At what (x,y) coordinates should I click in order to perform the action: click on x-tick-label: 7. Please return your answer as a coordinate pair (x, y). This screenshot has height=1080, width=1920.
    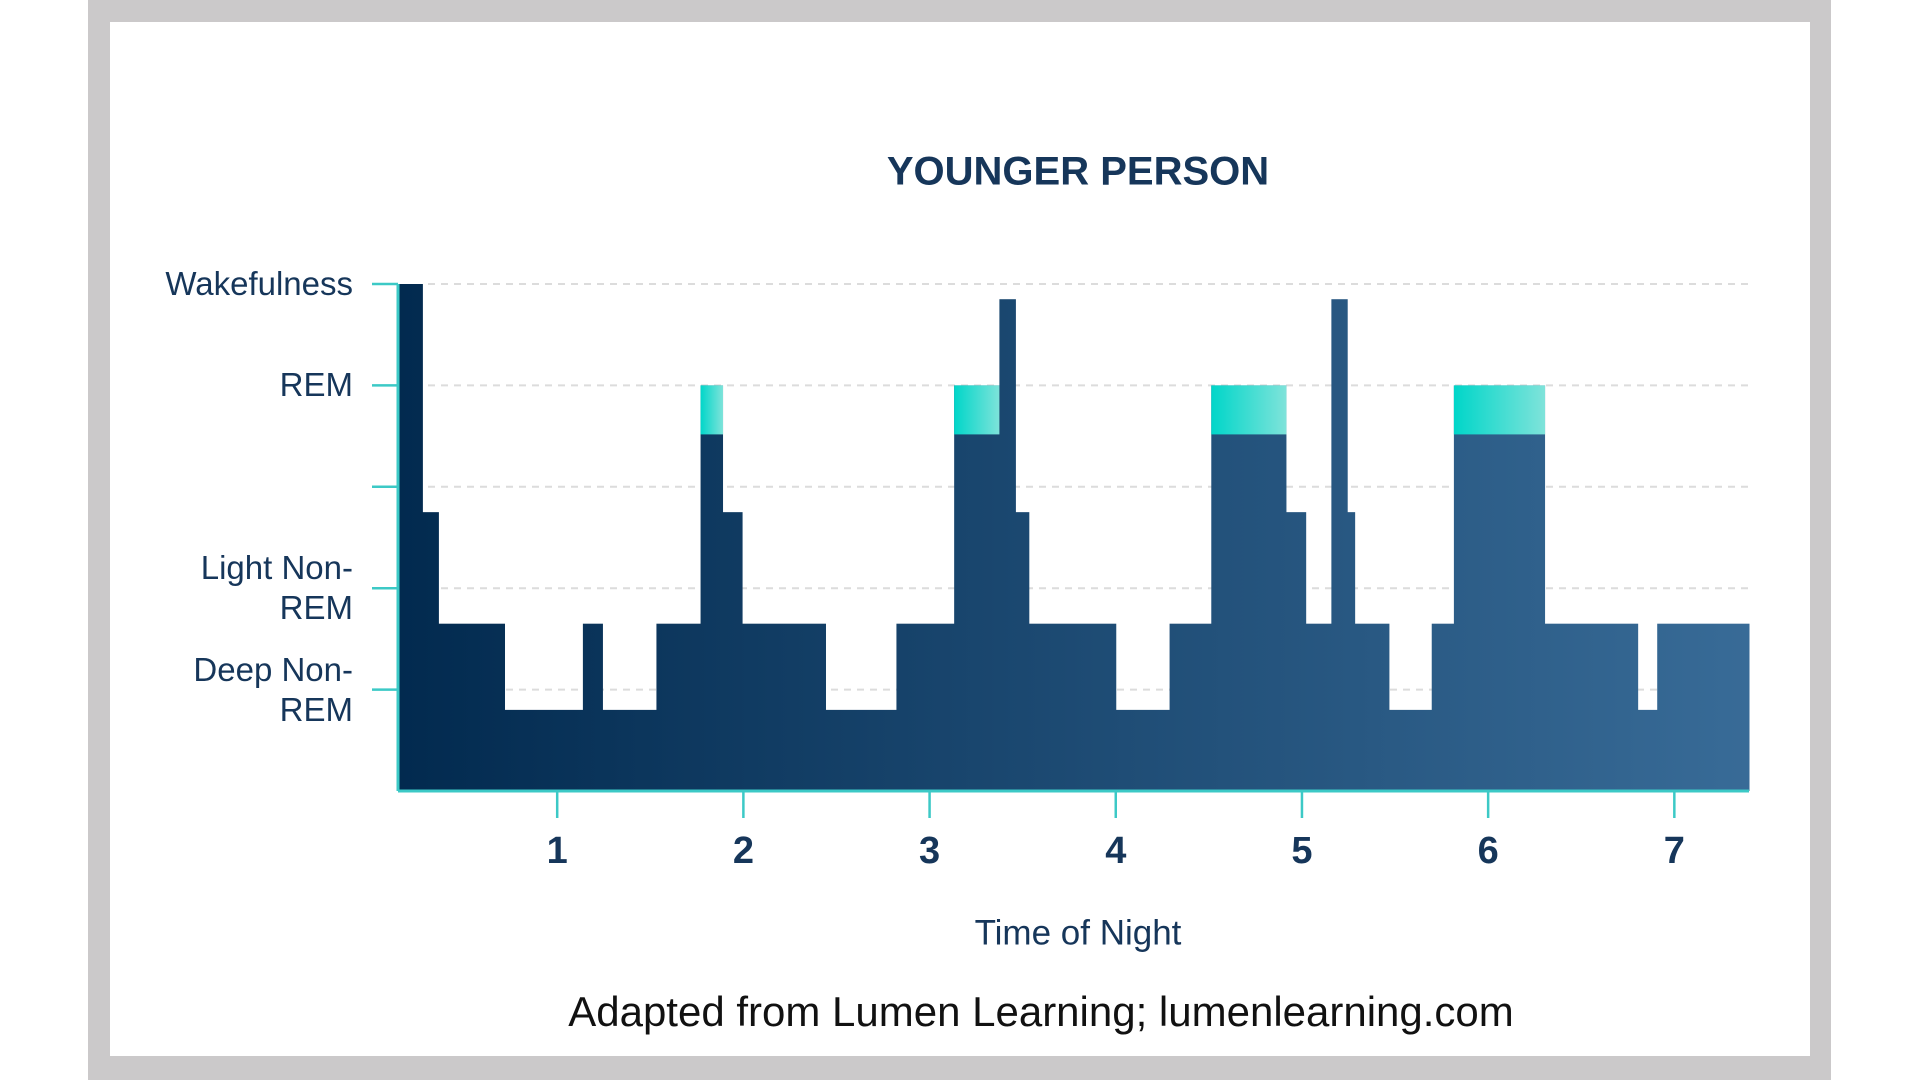
    Looking at the image, I should click on (1674, 851).